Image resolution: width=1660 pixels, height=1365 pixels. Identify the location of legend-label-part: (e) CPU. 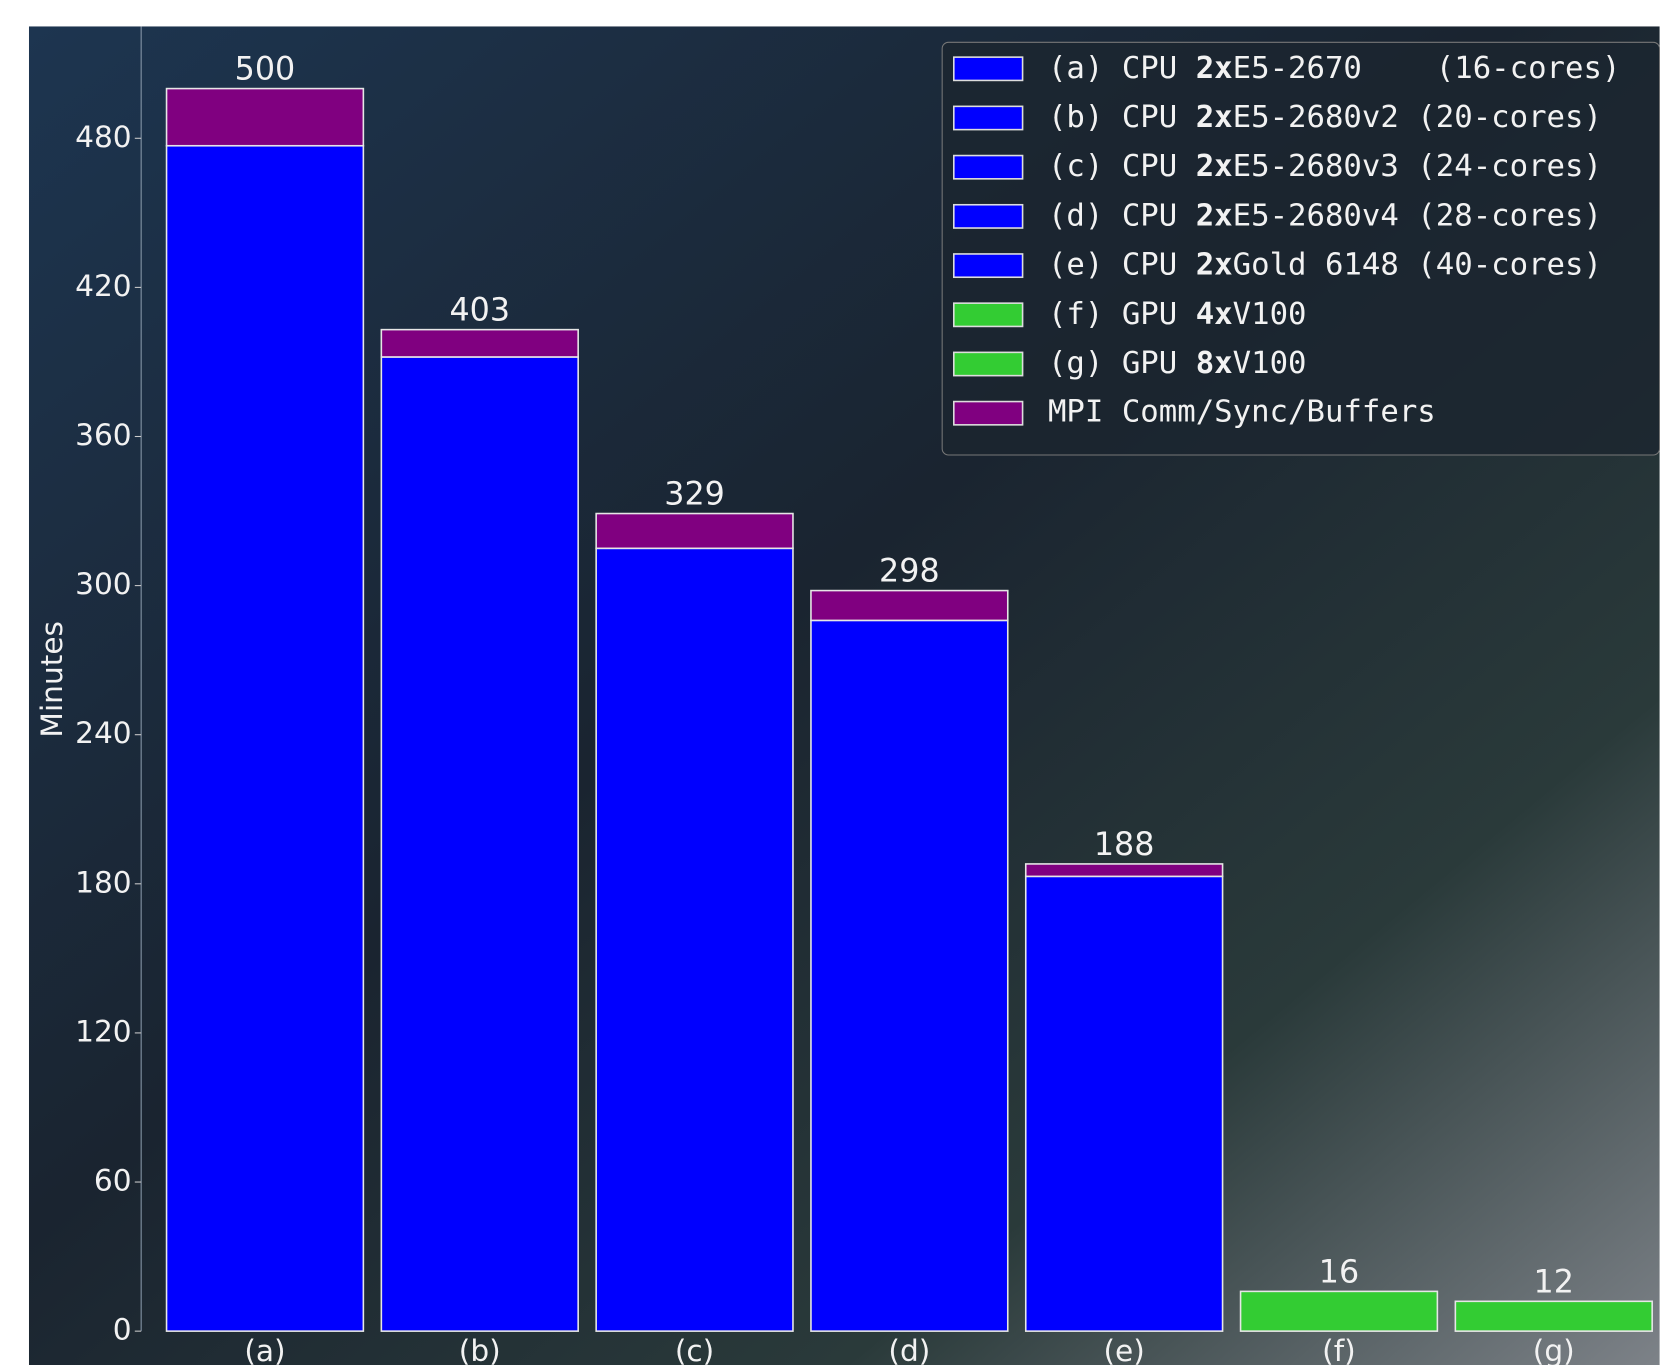
(1122, 264).